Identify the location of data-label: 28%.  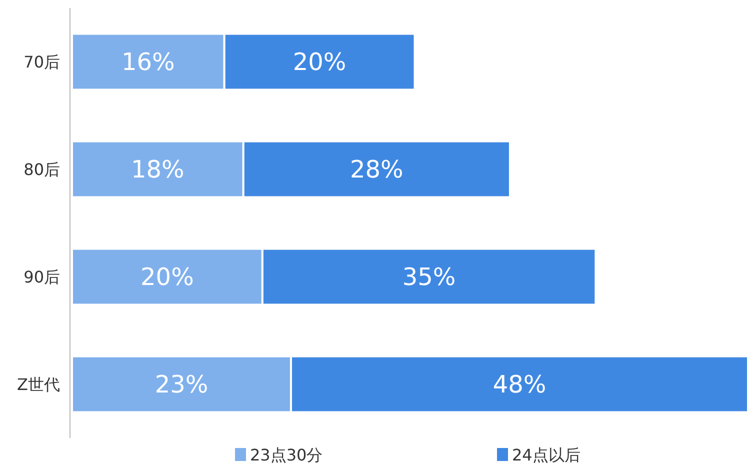
(377, 169).